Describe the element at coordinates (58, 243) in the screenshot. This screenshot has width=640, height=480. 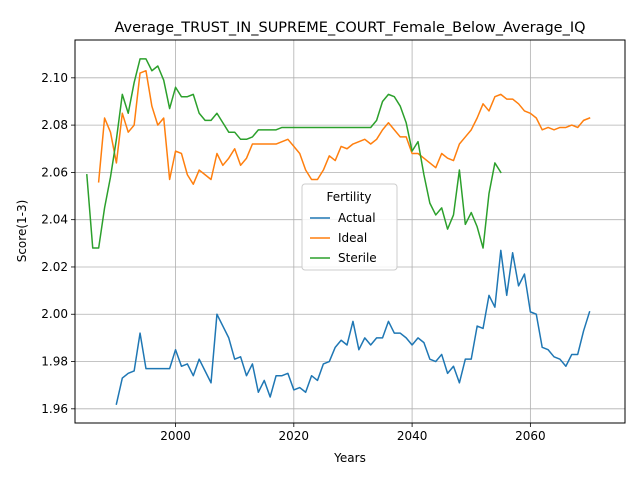
I see `y-axis-ticks: 1.96 1.98 2.00 2.02 2.04 2.06 2.08 2.10` at that location.